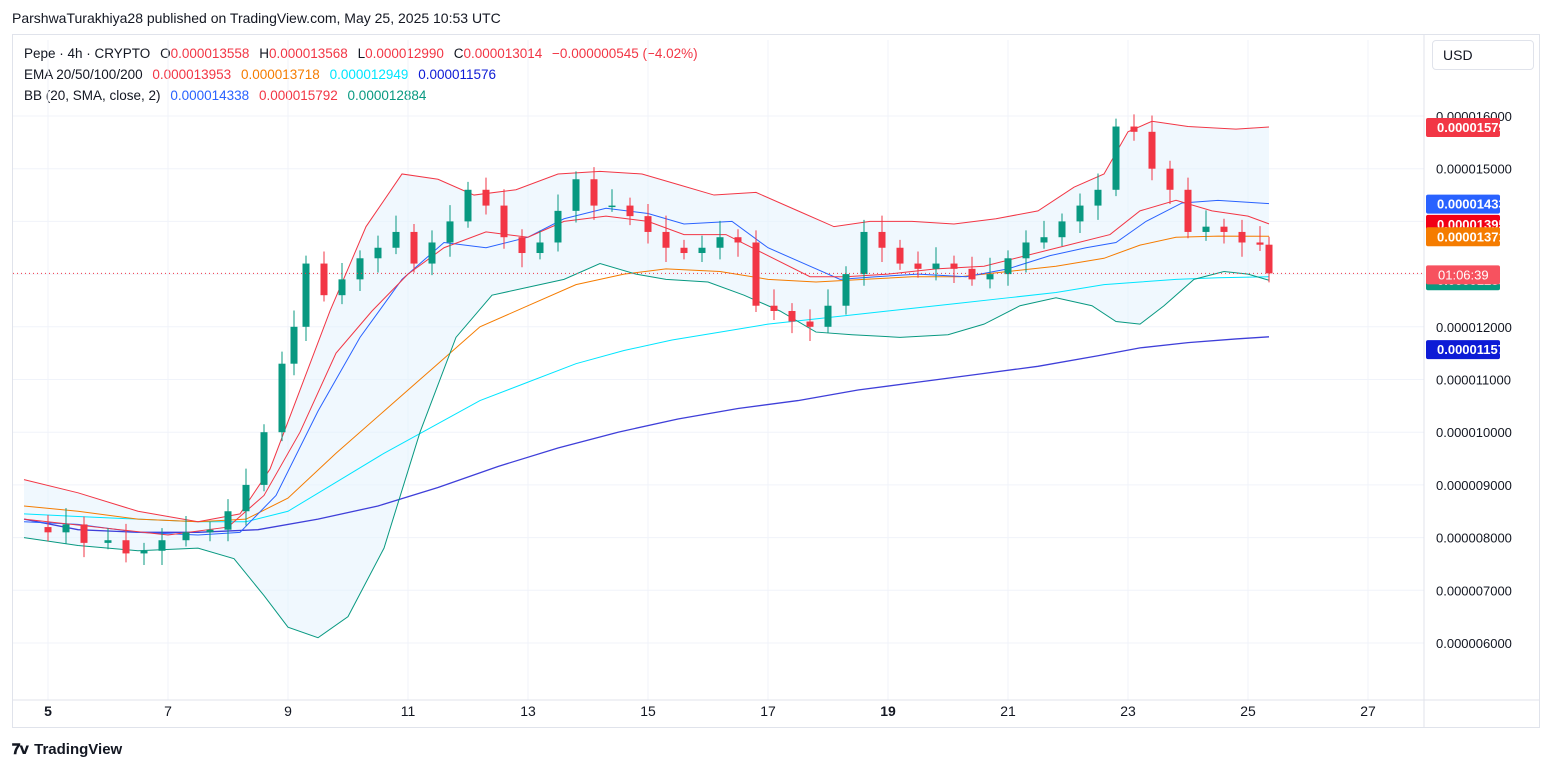 The image size is (1554, 772). I want to click on close-label: C, so click(458, 53).